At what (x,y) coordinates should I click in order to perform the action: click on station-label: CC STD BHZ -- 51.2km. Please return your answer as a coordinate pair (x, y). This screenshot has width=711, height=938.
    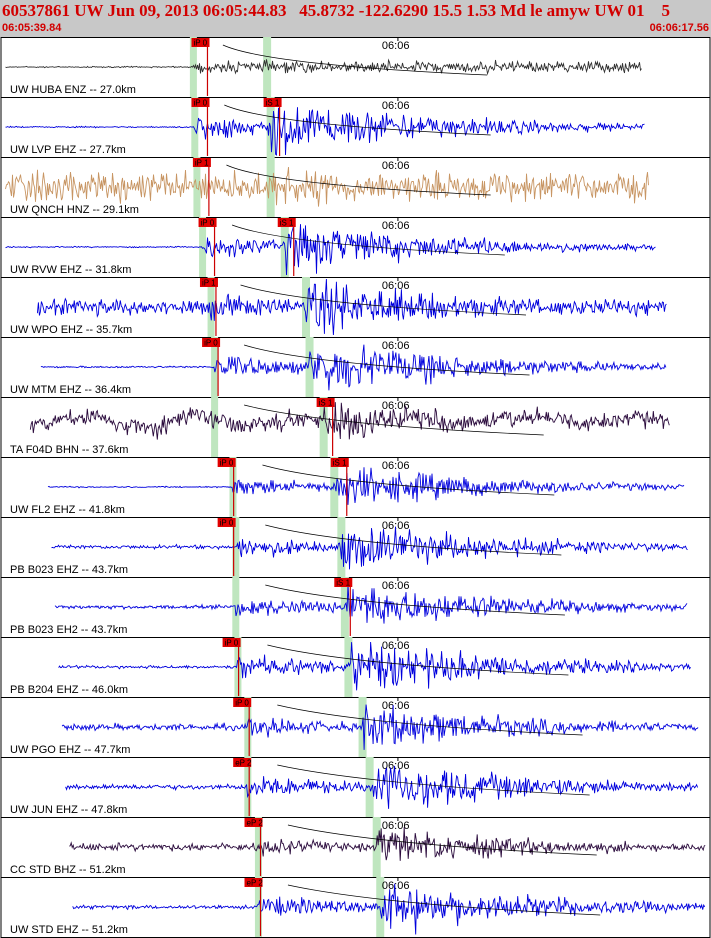
    Looking at the image, I should click on (68, 870).